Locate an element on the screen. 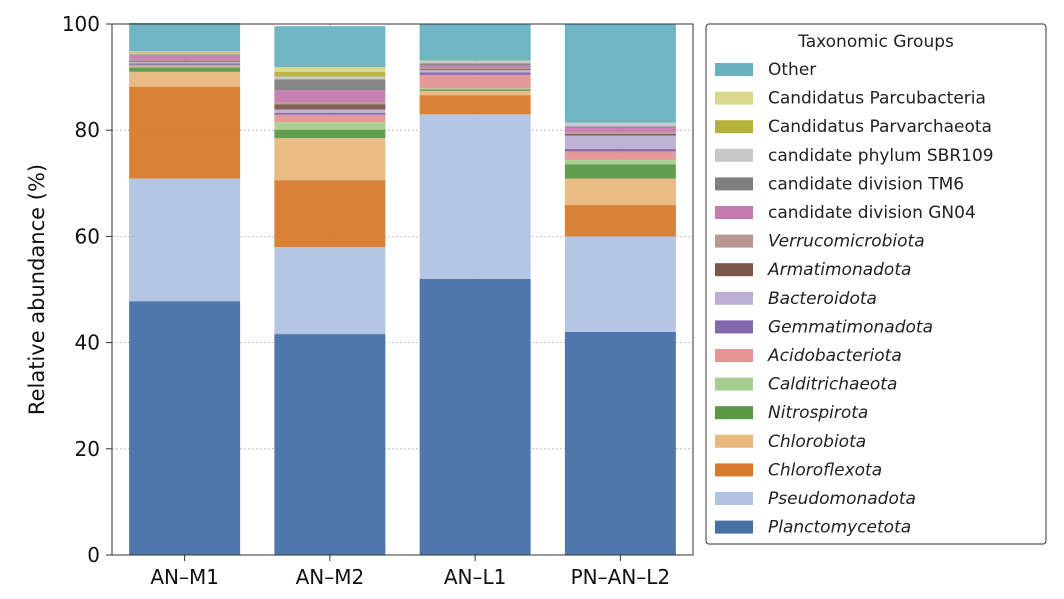  legend-item: Candidatus Parcubacteria is located at coordinates (850, 99).